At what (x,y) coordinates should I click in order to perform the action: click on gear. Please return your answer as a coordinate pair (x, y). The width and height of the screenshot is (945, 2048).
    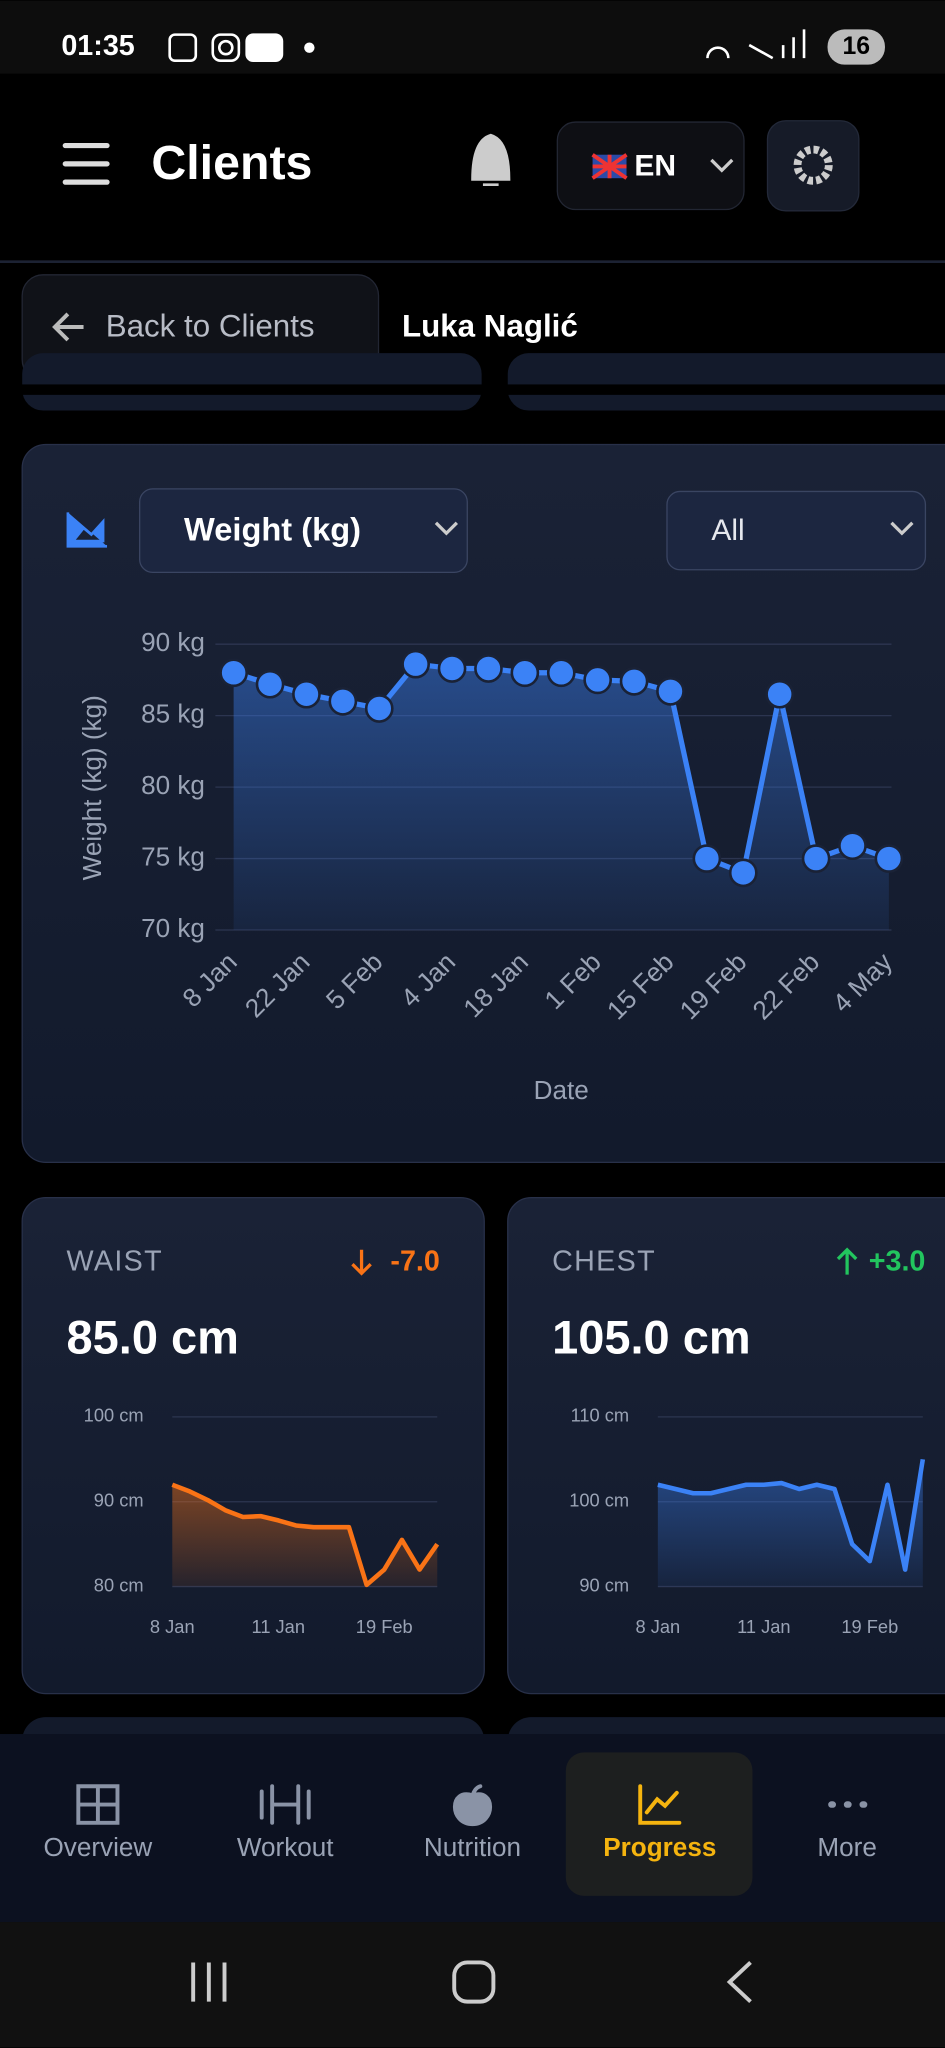
    Looking at the image, I should click on (813, 165).